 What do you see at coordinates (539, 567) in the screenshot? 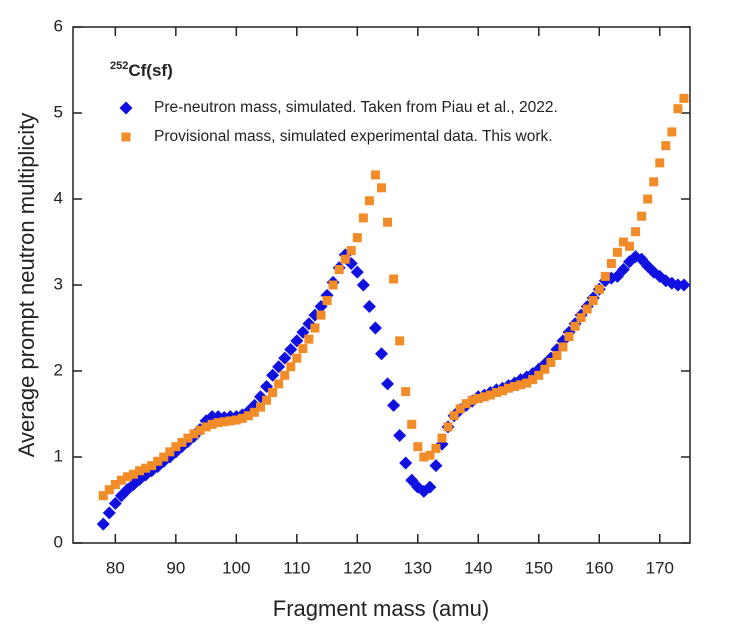
I see `x-tick-label: 150` at bounding box center [539, 567].